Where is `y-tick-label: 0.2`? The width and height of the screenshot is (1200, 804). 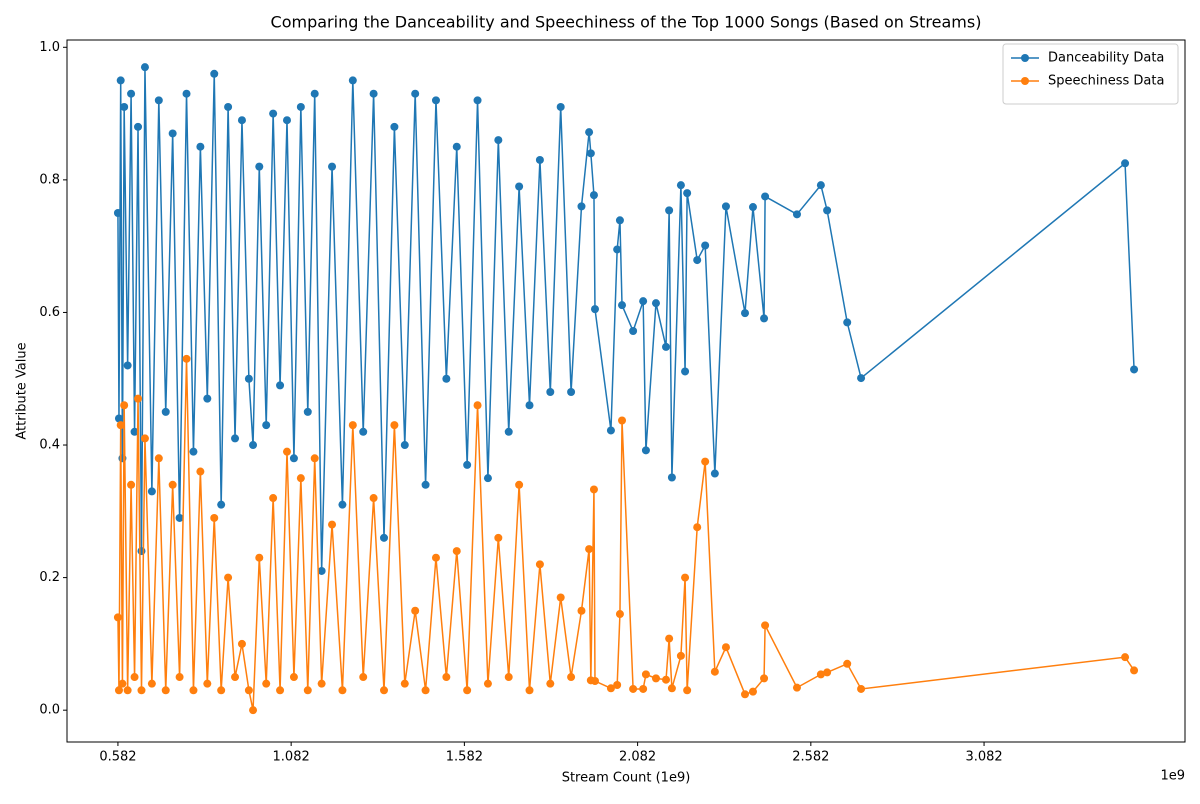 y-tick-label: 0.2 is located at coordinates (49, 577).